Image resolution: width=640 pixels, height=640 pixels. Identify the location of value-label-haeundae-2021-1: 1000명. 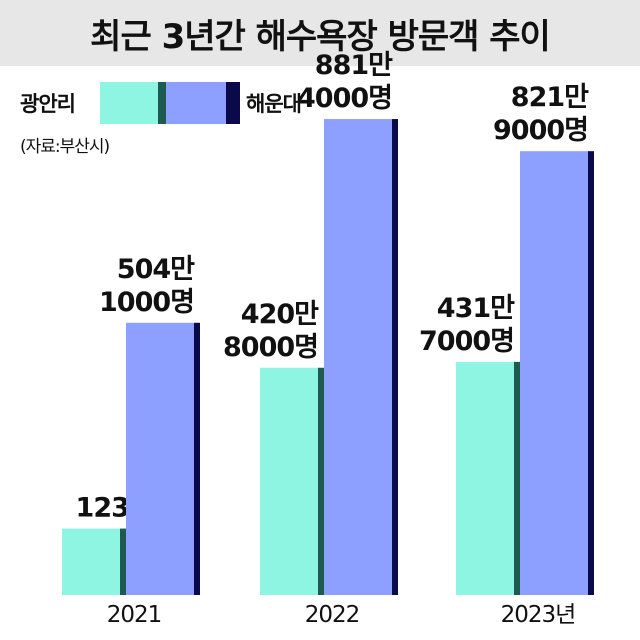
(146, 302).